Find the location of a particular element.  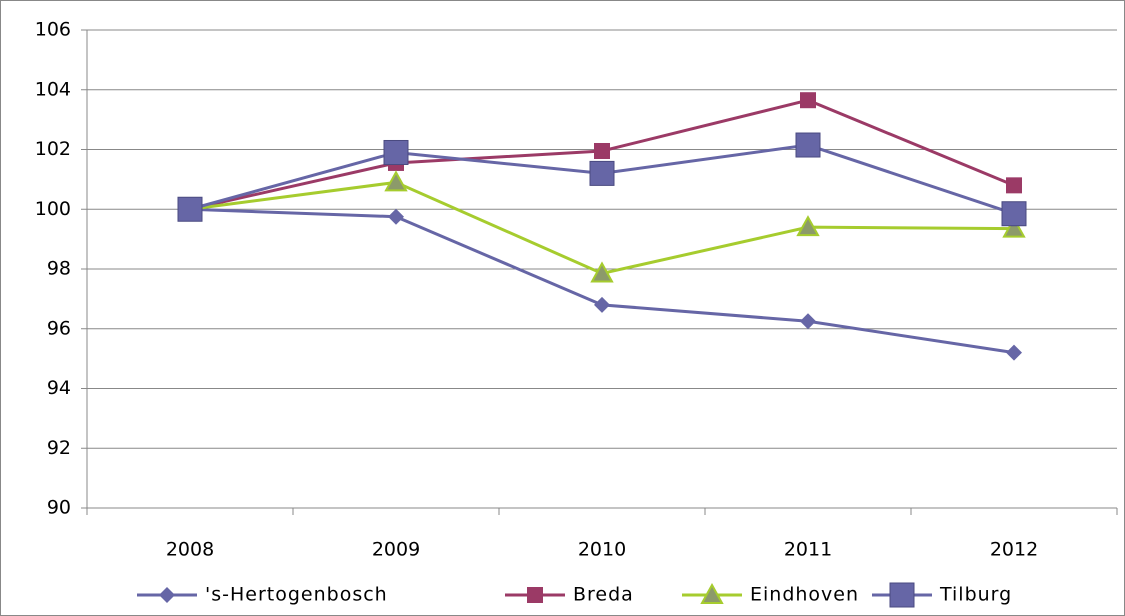

legend-label: Tilburg is located at coordinates (975, 595).